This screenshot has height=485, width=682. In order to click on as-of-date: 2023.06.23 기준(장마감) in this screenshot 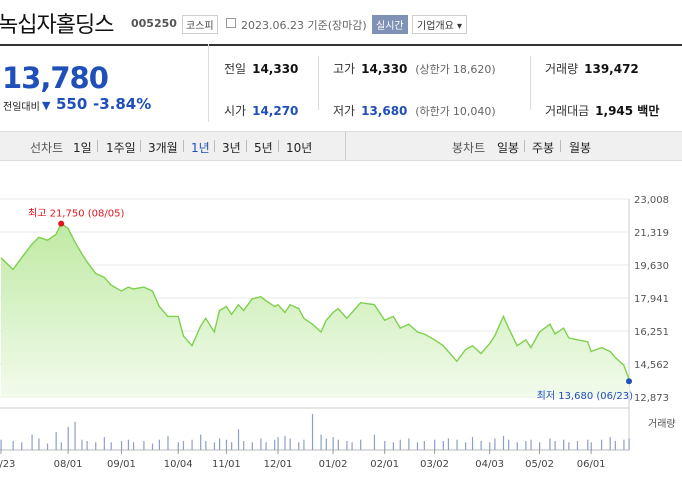, I will do `click(304, 25)`.